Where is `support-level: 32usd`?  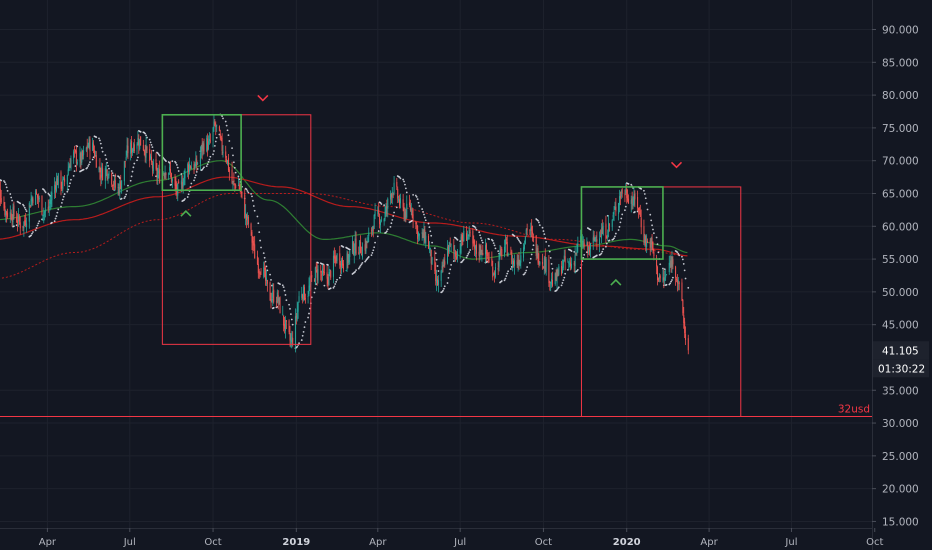
support-level: 32usd is located at coordinates (436, 410).